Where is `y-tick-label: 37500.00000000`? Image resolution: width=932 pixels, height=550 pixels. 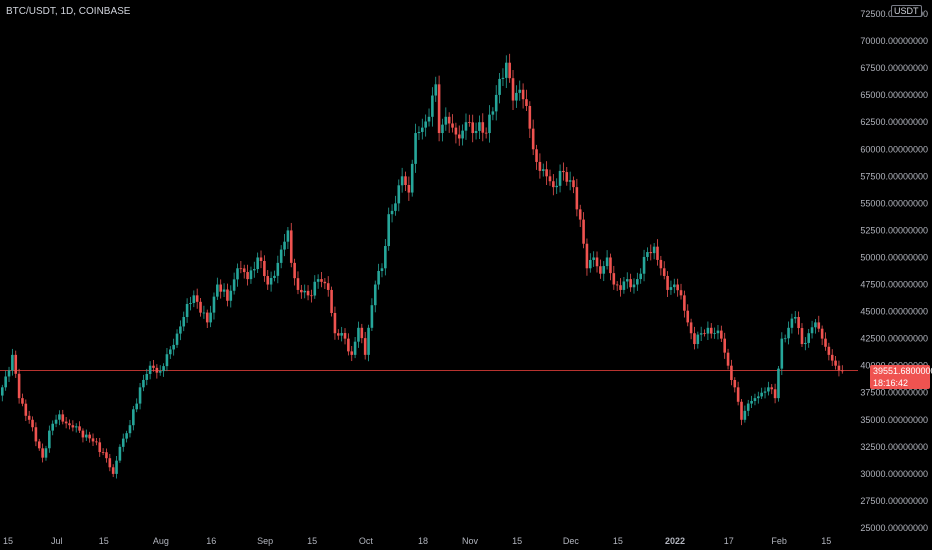
y-tick-label: 37500.00000000 is located at coordinates (894, 393).